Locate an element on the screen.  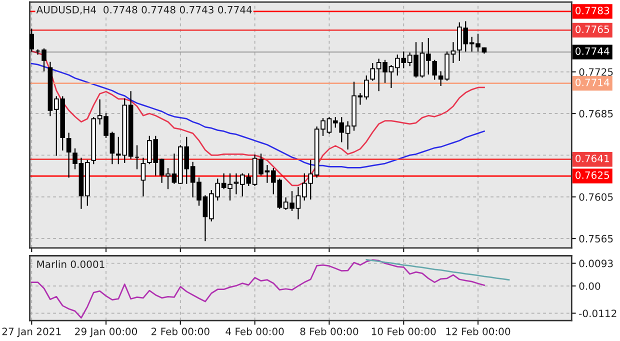
x-tick-label: 2 Feb 00:00 is located at coordinates (181, 331).